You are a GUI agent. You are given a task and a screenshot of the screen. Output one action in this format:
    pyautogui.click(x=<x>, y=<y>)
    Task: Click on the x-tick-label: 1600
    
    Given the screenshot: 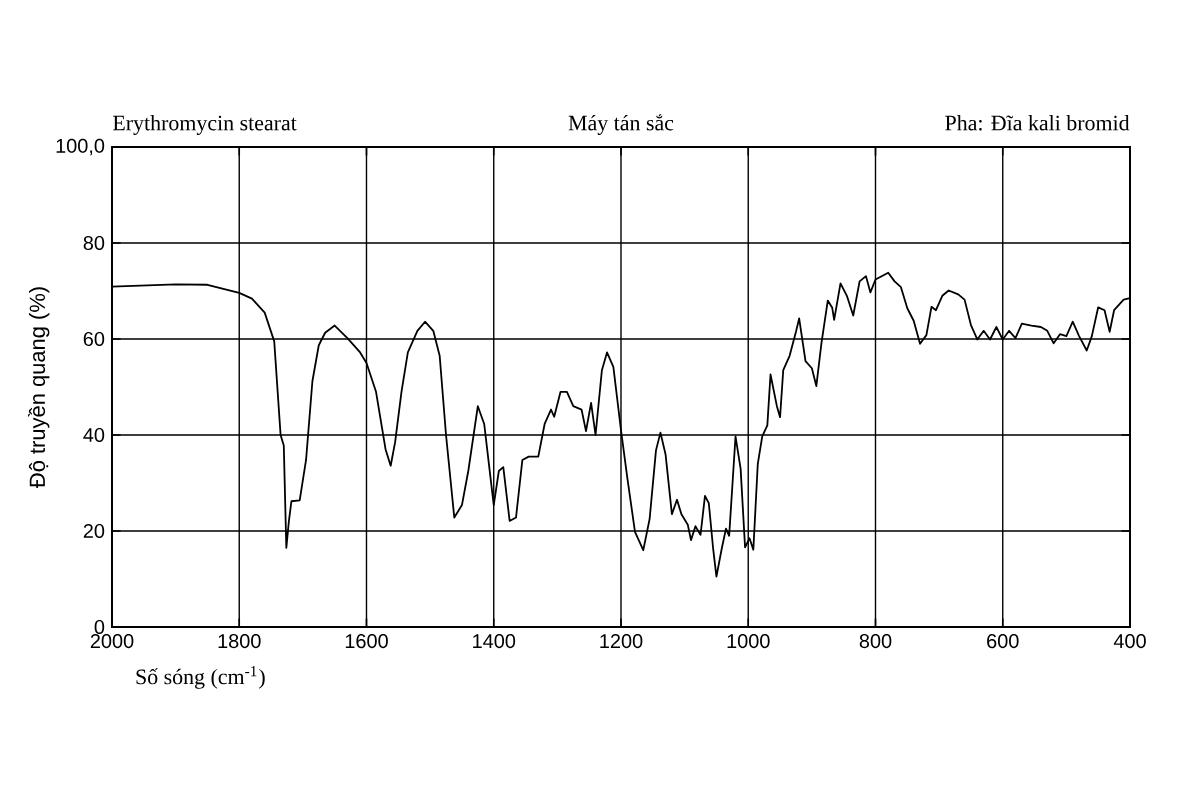 What is the action you would take?
    pyautogui.click(x=366, y=641)
    